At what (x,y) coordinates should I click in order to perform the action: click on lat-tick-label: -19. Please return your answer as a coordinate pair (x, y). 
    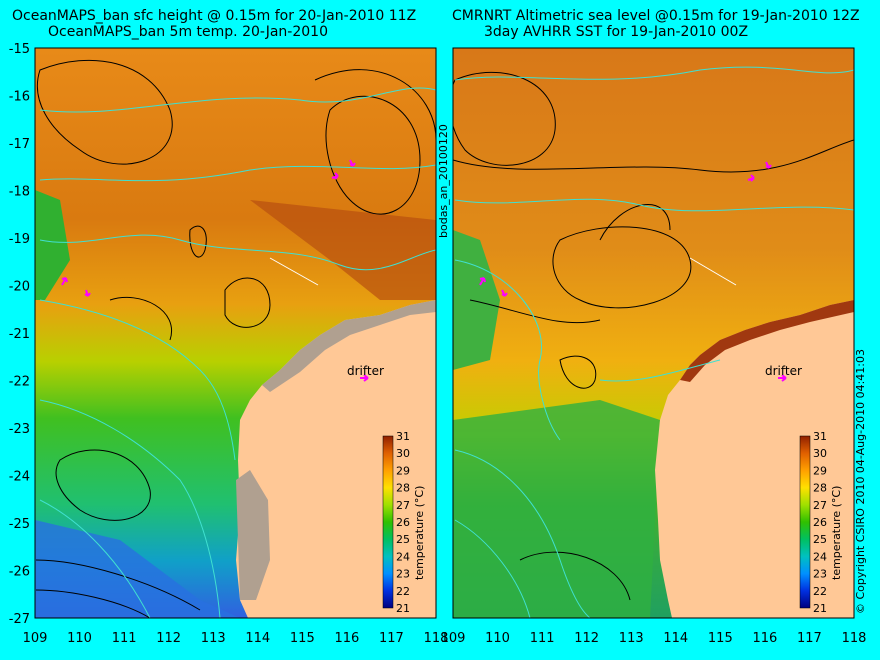
    Looking at the image, I should click on (19, 239).